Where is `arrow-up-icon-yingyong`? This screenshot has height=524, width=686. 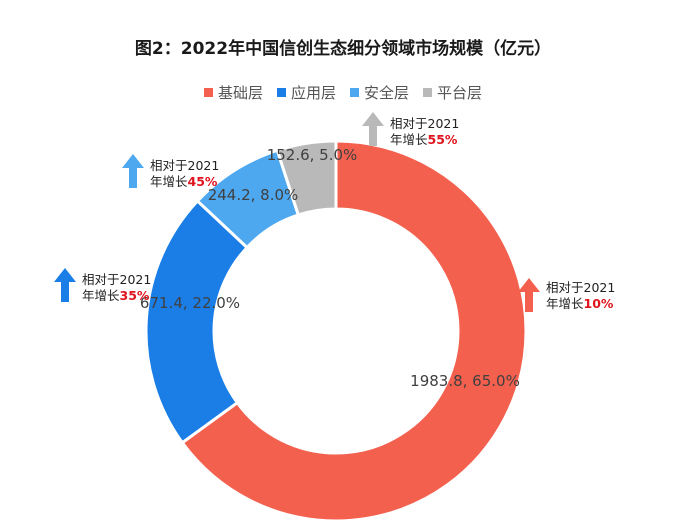
arrow-up-icon-yingyong is located at coordinates (65, 285).